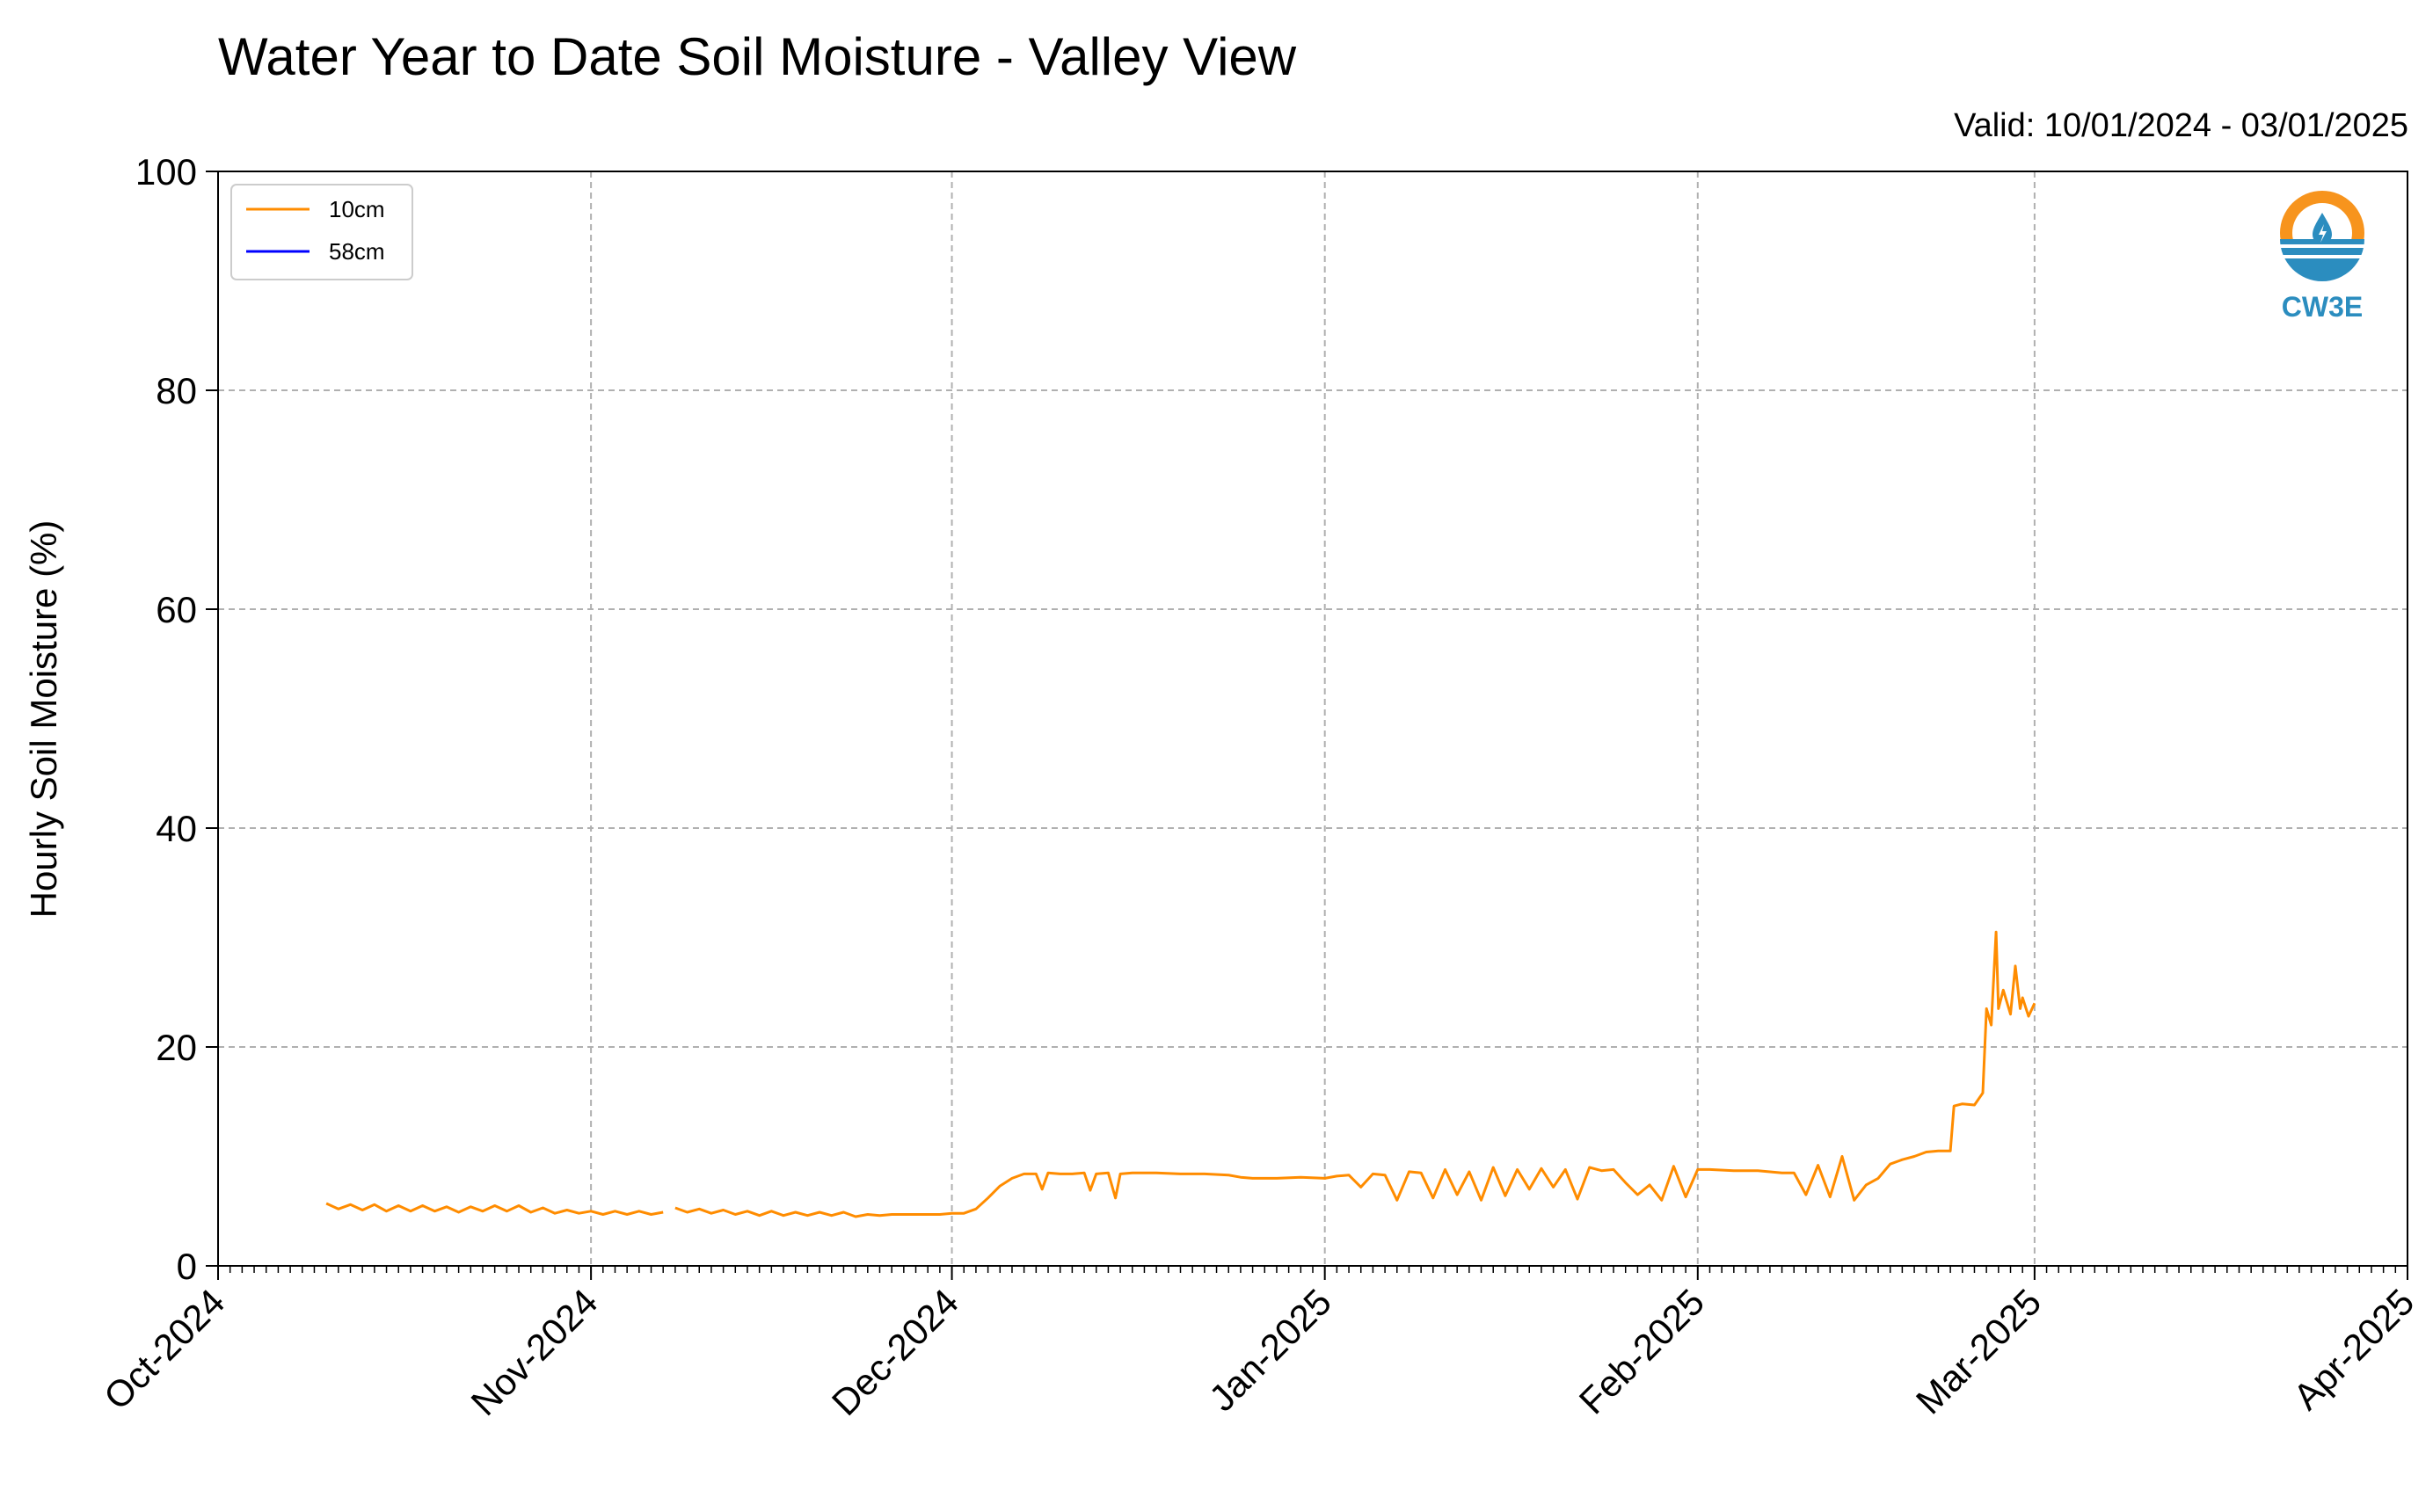 Image resolution: width=2433 pixels, height=1512 pixels. What do you see at coordinates (43, 720) in the screenshot?
I see `y-axis-label: Hourly Soil Moisture (%)` at bounding box center [43, 720].